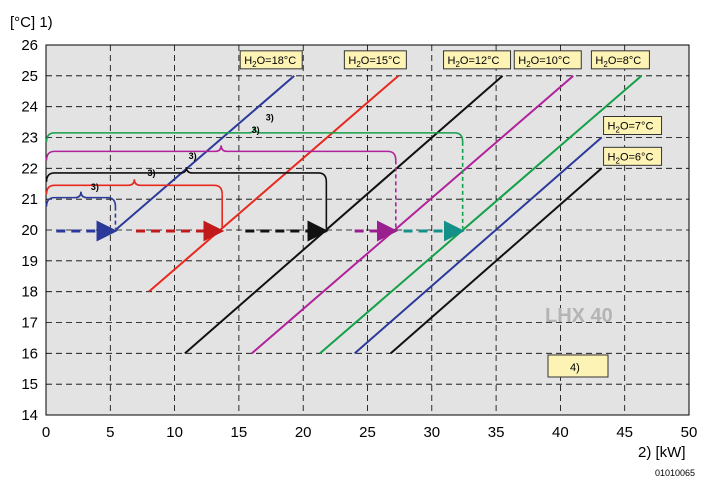 The width and height of the screenshot is (706, 480). Describe the element at coordinates (662, 452) in the screenshot. I see `x-axis-label: 2) [kW]` at that location.